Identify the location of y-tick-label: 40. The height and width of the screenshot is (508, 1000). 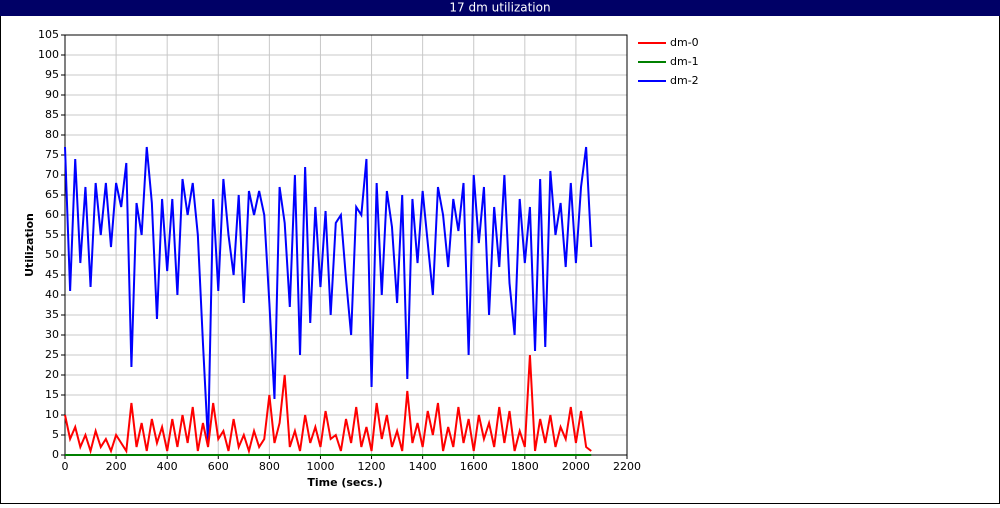
(52, 294).